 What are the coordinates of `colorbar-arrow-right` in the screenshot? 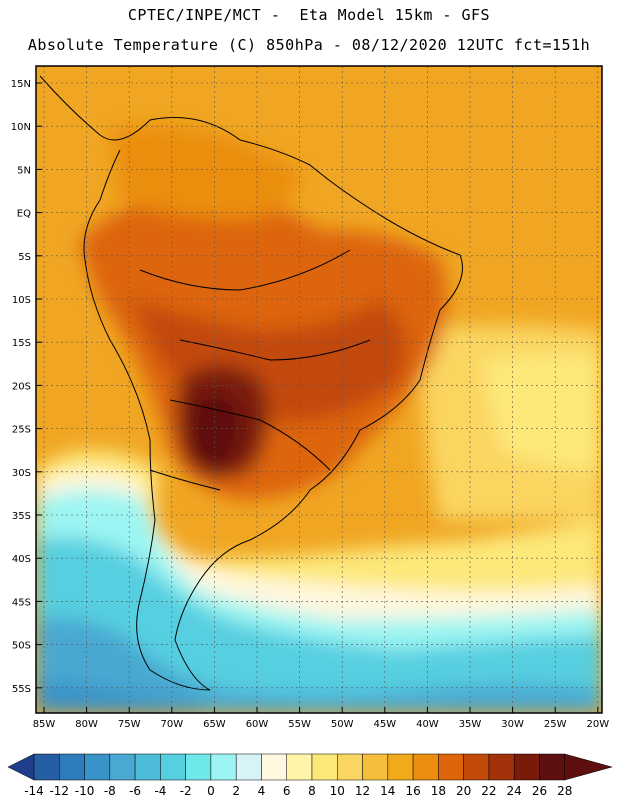 It's located at (588, 767).